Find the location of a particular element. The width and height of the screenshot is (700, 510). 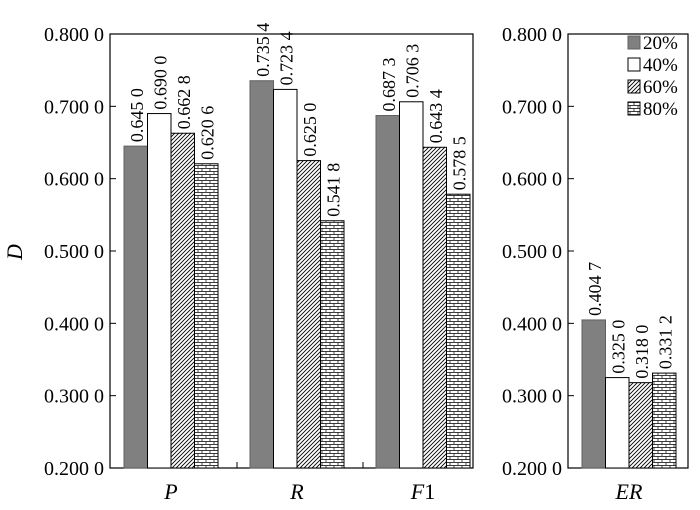

legend-label: 80% is located at coordinates (660, 109).